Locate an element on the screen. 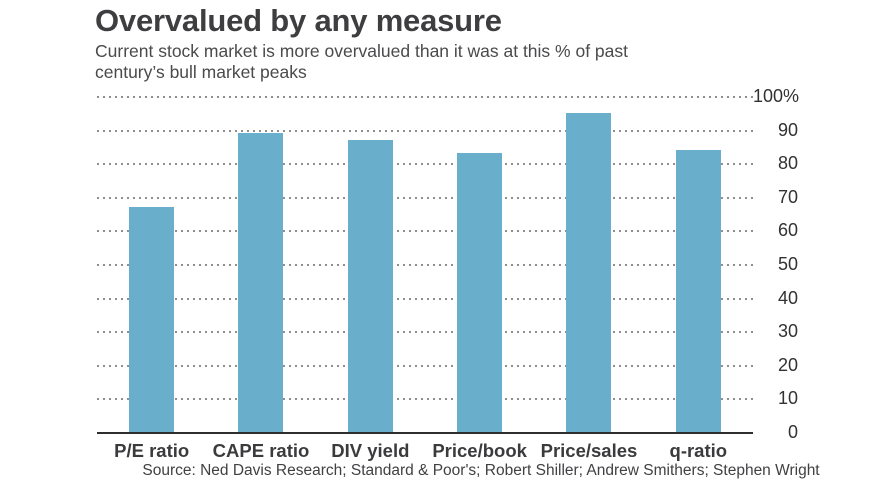 This screenshot has width=890, height=501. bar-slot-cape-ratio is located at coordinates (260, 264).